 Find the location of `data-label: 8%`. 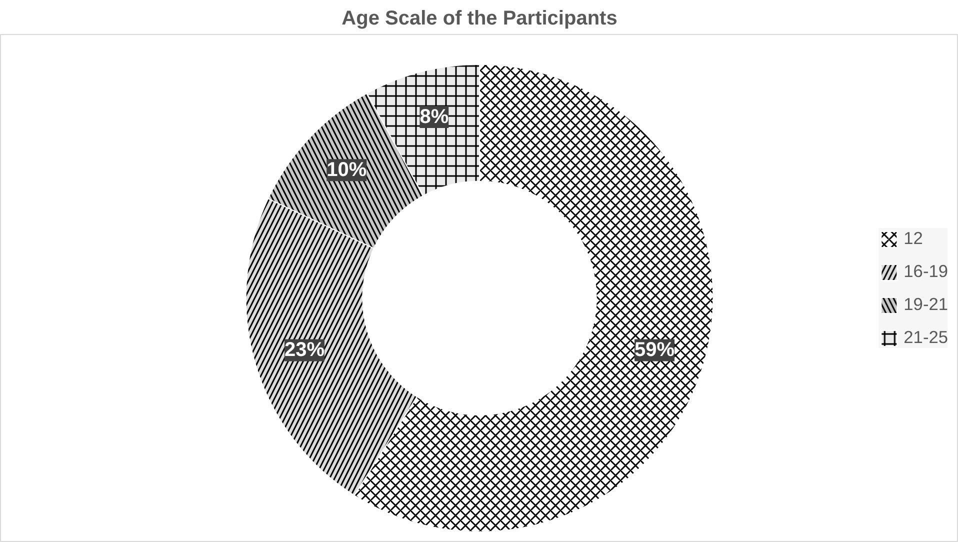

data-label: 8% is located at coordinates (434, 117).